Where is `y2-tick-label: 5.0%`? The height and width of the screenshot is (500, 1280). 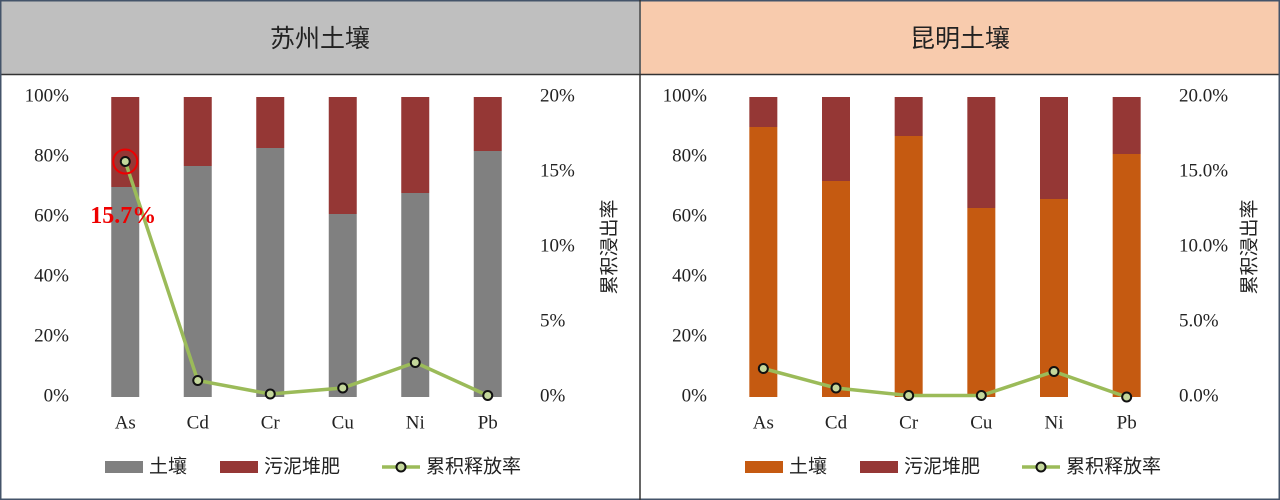 y2-tick-label: 5.0% is located at coordinates (1199, 320).